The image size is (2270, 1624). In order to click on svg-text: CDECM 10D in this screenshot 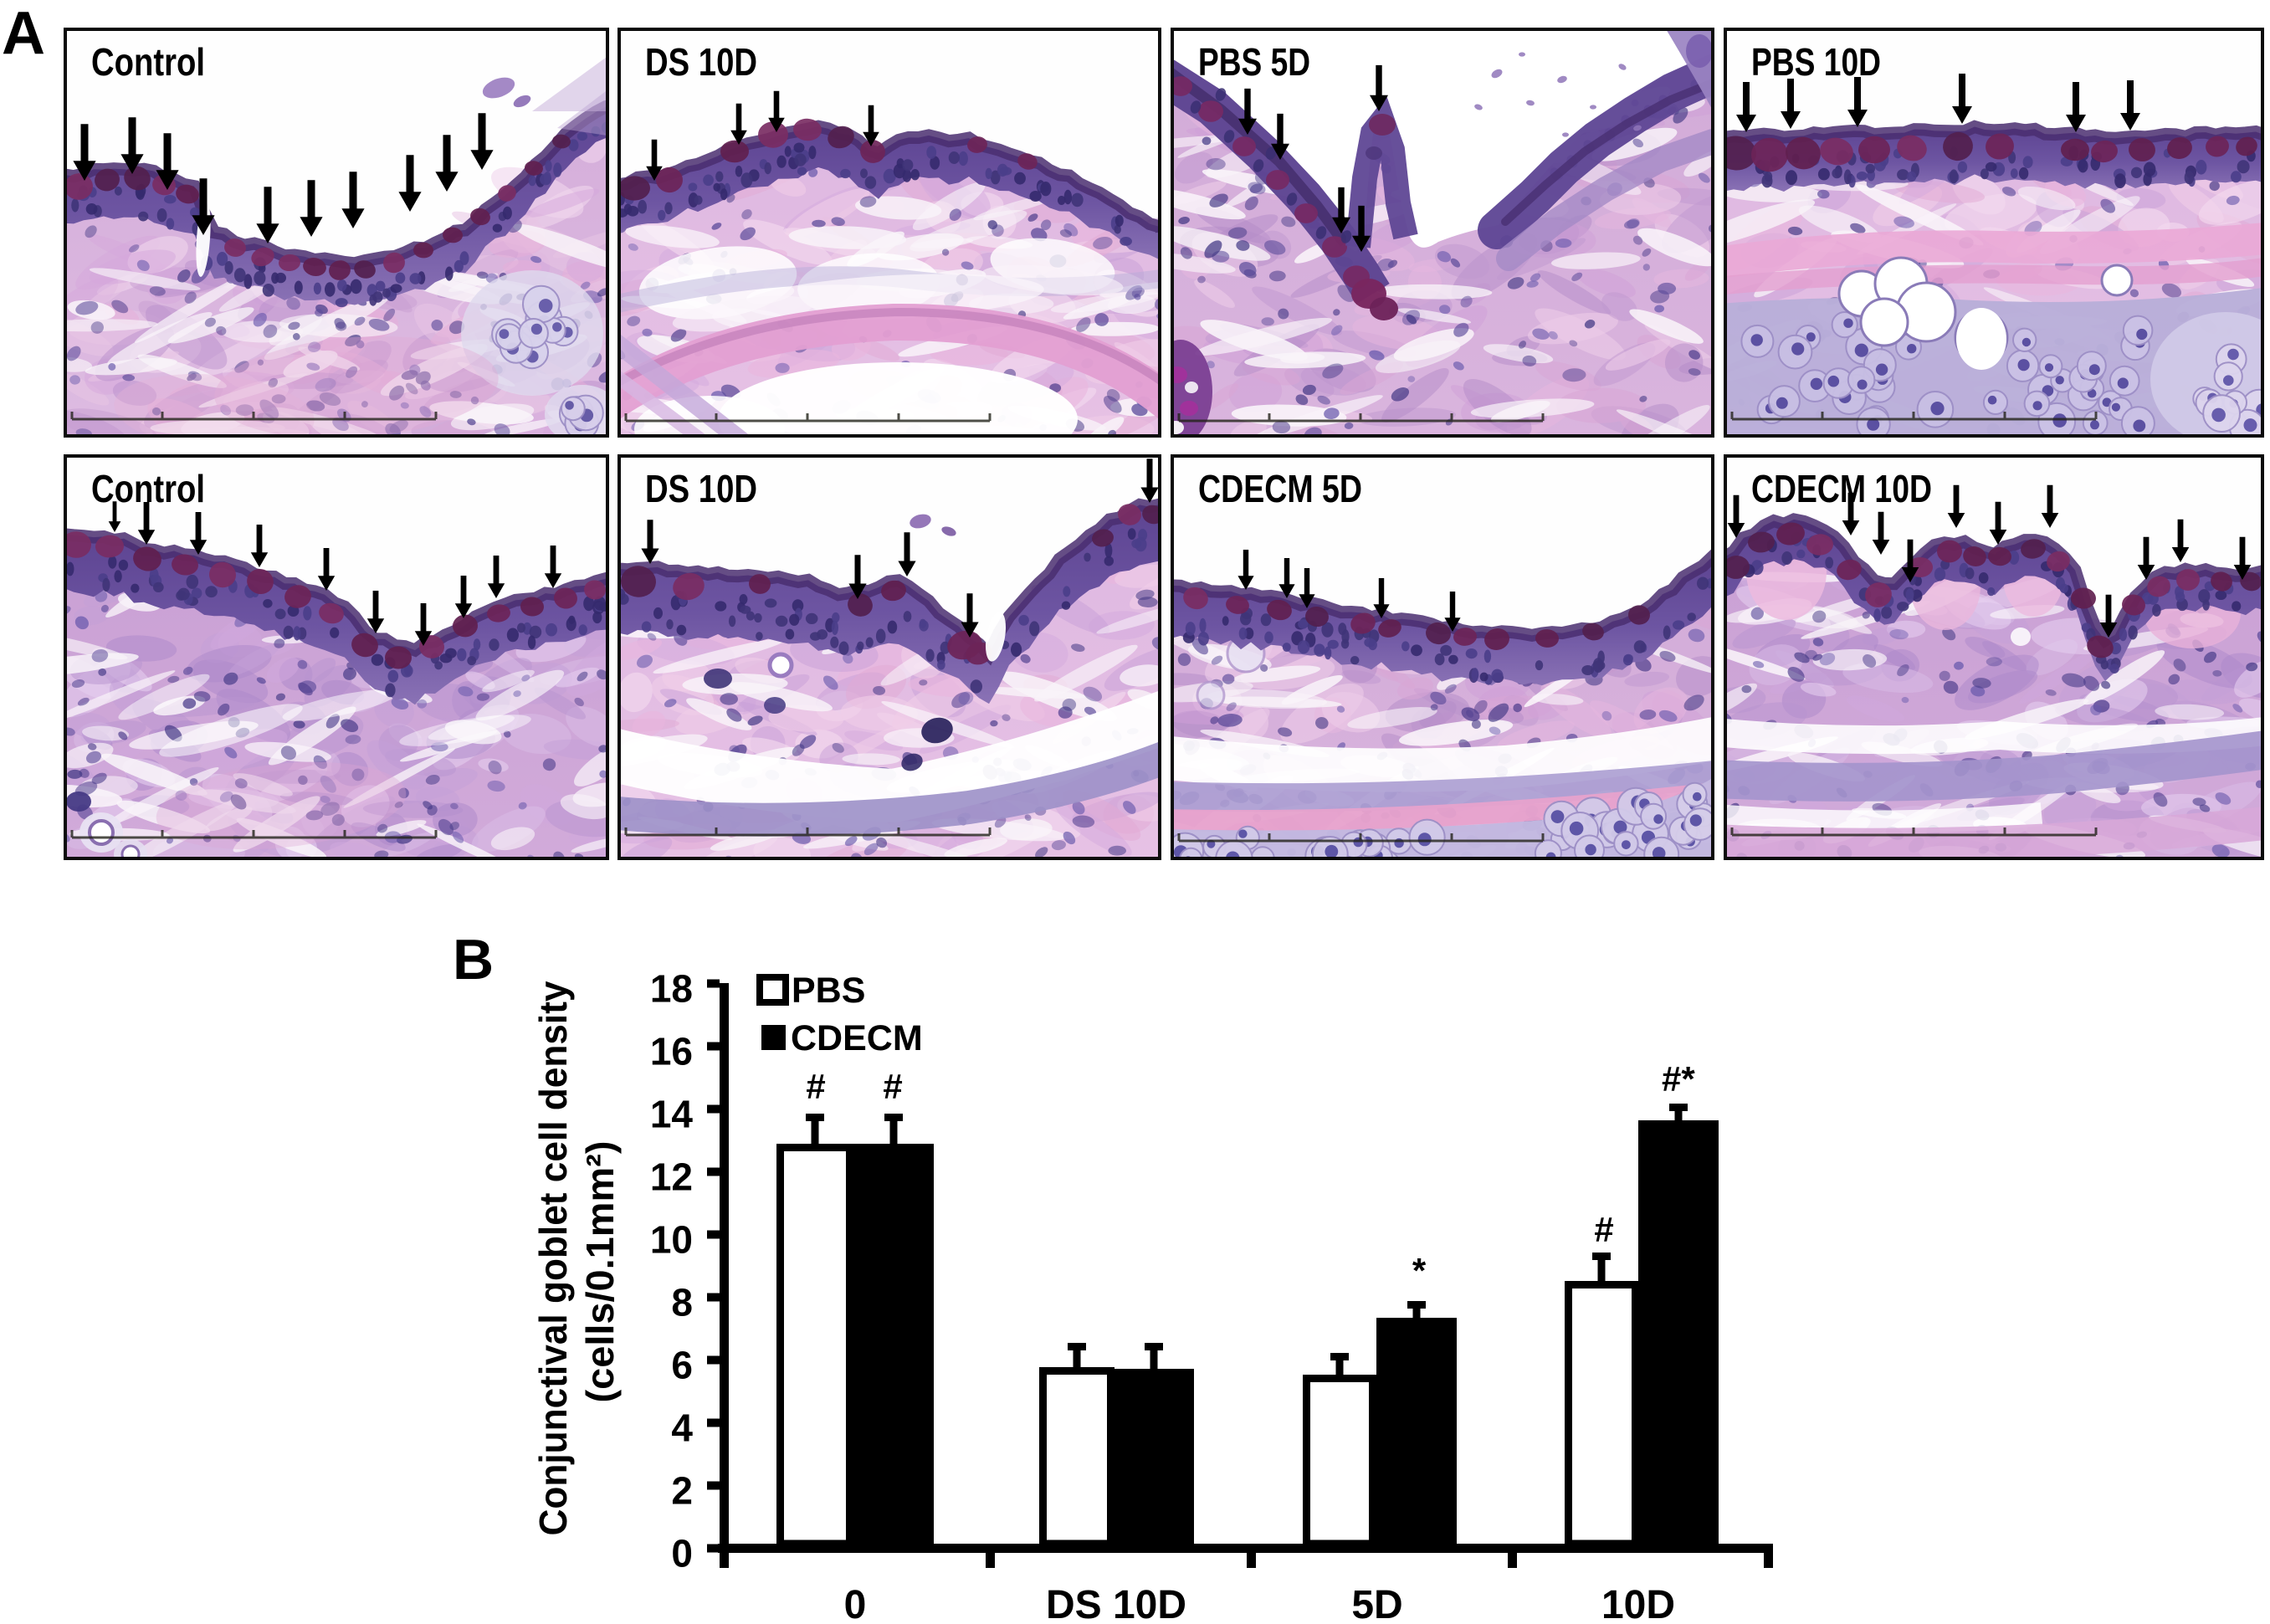, I will do `click(1841, 488)`.